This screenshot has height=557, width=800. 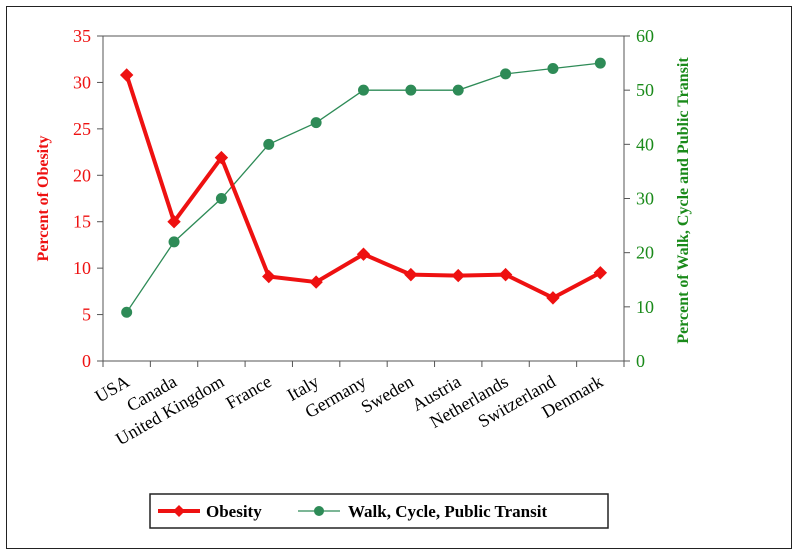 What do you see at coordinates (319, 511) in the screenshot?
I see `legend-walk-marker` at bounding box center [319, 511].